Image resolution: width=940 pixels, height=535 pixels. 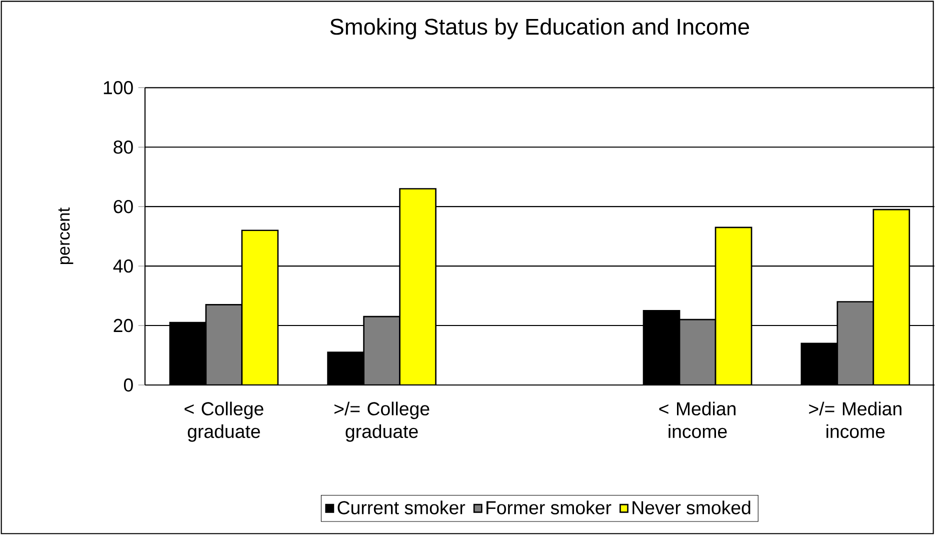 I want to click on y-tick-label: 60, so click(x=123, y=207).